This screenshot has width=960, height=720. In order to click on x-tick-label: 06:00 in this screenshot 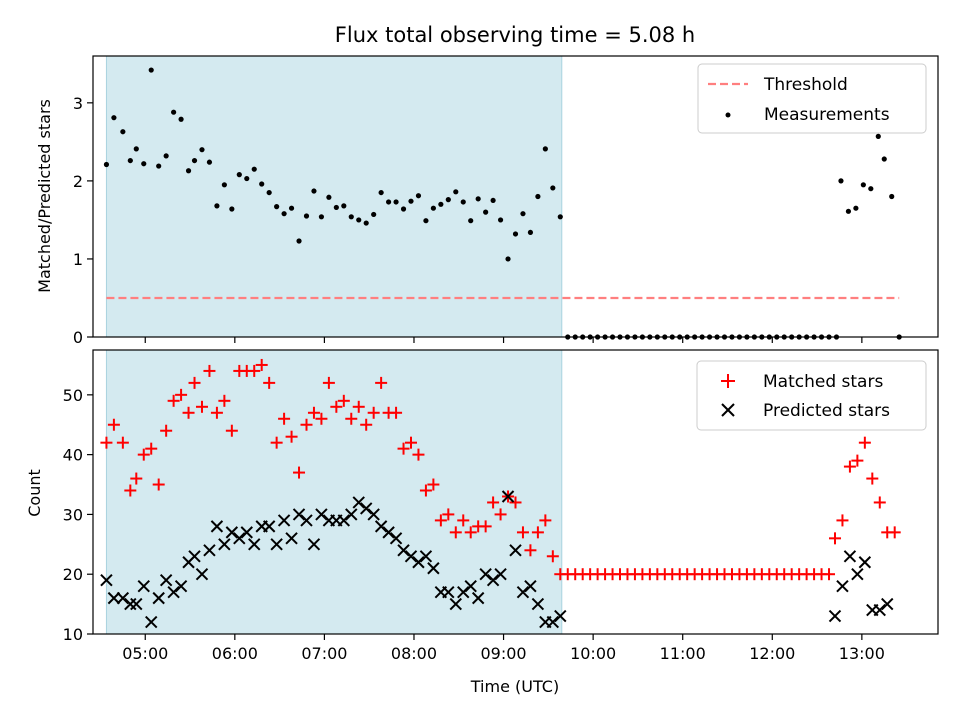, I will do `click(235, 653)`.